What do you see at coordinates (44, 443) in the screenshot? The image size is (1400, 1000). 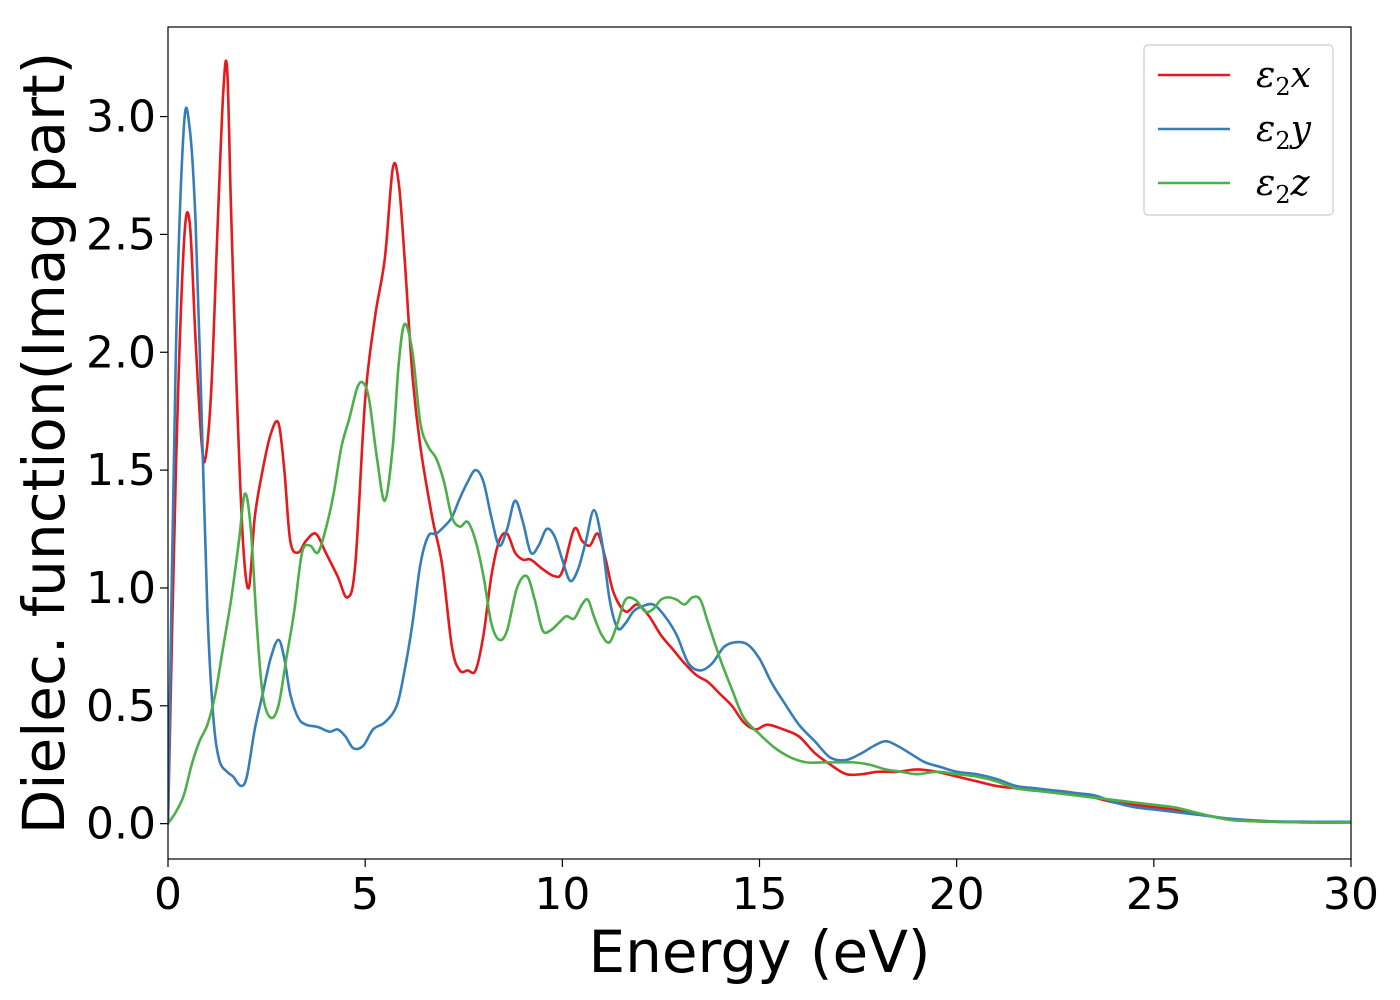 I see `y-axis-label: Dielec. function(Imag part)` at bounding box center [44, 443].